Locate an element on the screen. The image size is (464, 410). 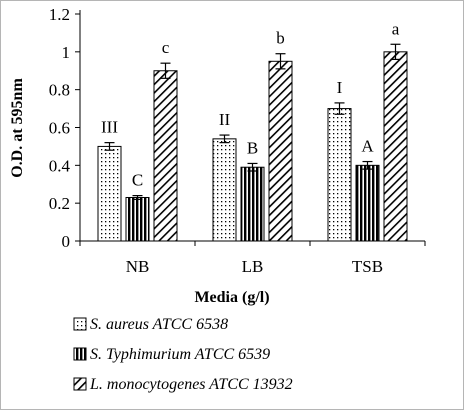
significance-label: C is located at coordinates (137, 180).